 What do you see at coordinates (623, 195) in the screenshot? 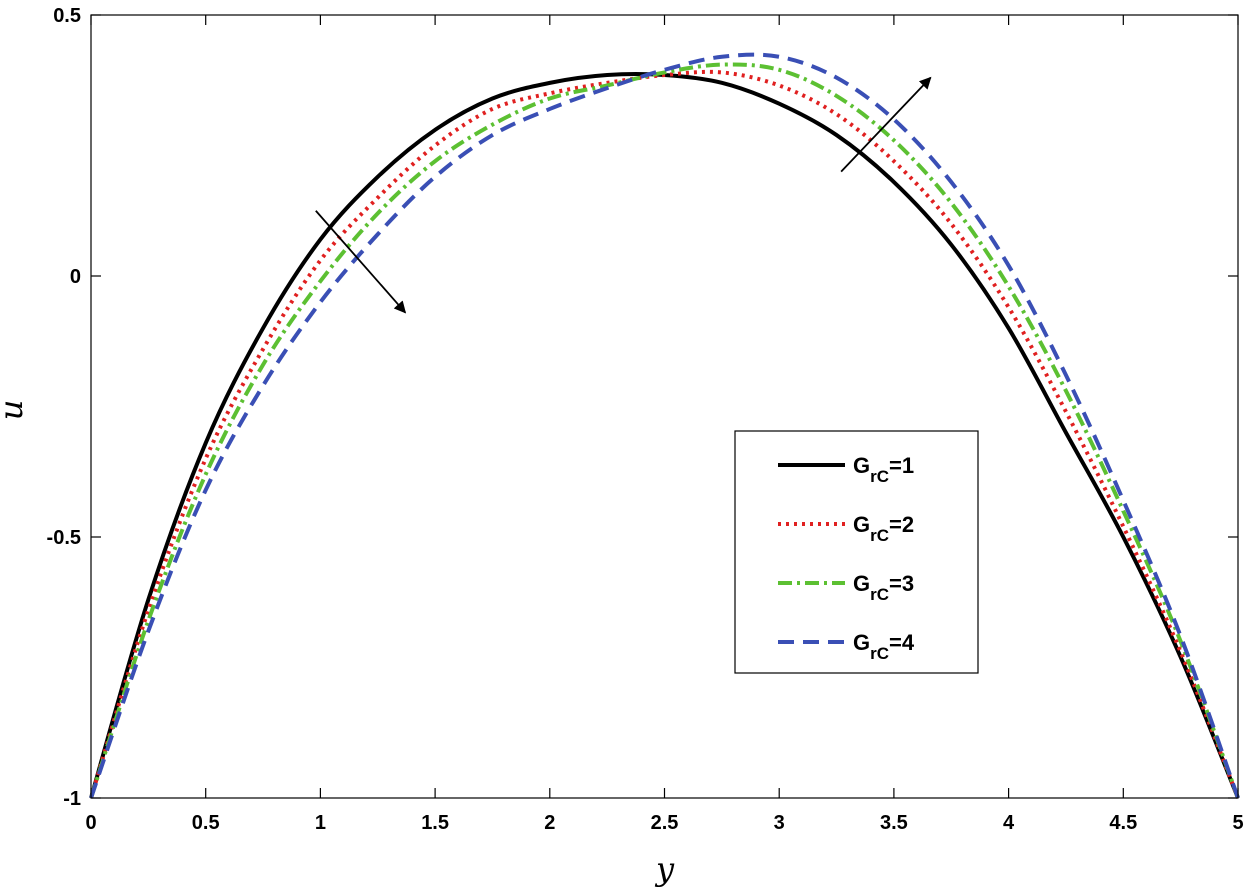
I see `annotation-arrows` at bounding box center [623, 195].